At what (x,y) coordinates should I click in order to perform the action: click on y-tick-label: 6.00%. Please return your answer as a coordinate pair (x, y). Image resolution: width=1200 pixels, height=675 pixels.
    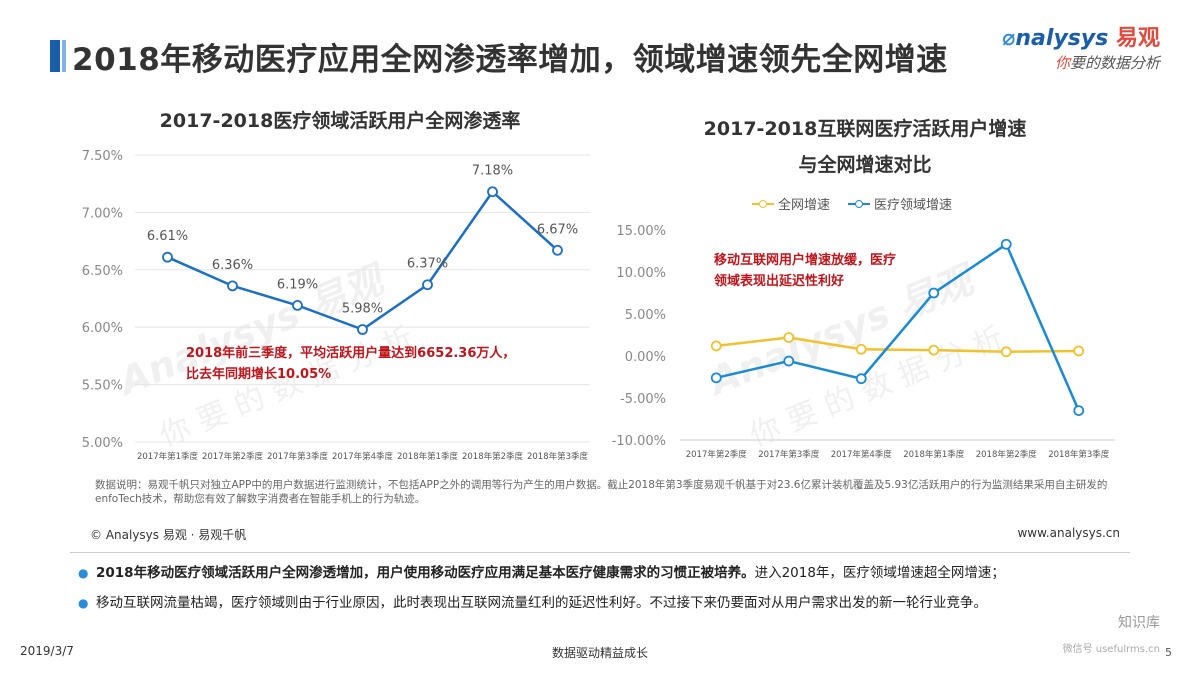
    Looking at the image, I should click on (102, 328).